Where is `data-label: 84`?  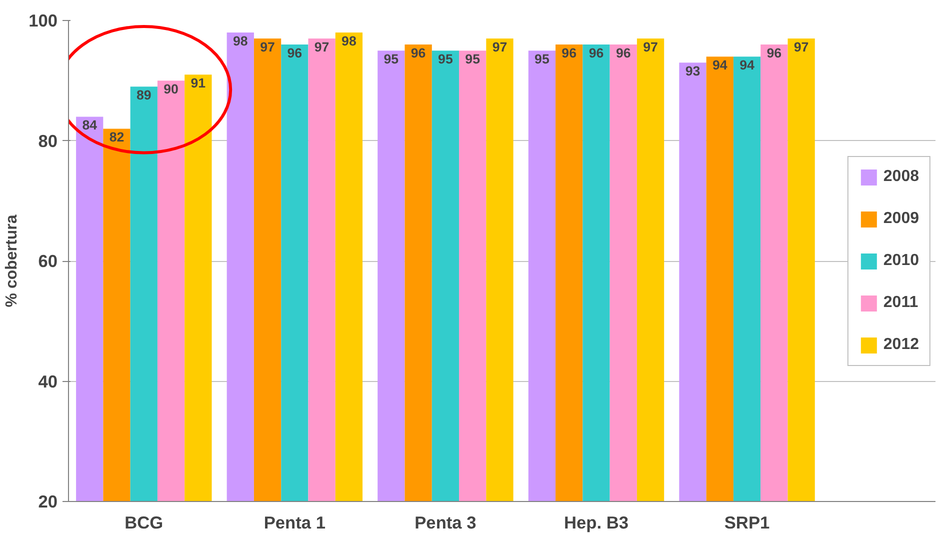
data-label: 84 is located at coordinates (90, 125).